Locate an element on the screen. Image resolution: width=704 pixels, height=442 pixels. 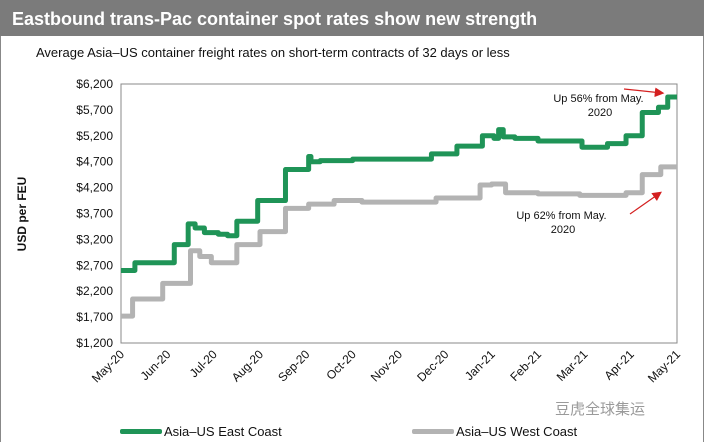
annotation-west-line2: 2020 is located at coordinates (563, 230).